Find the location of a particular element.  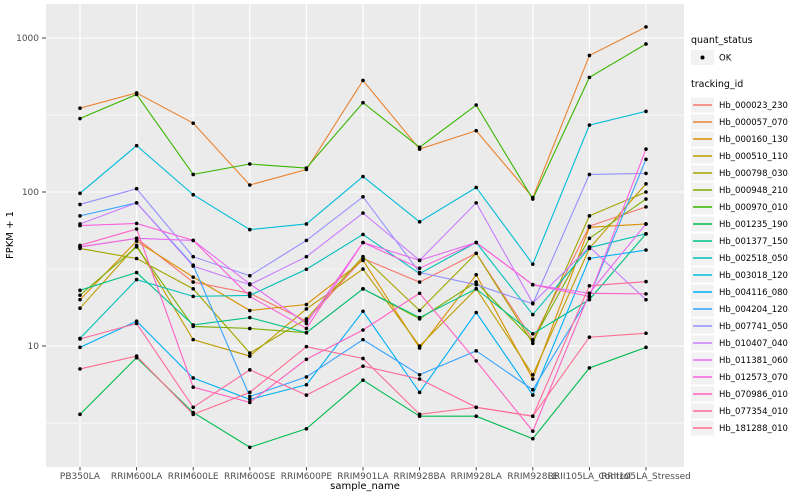

legend-entry: Hb_007741_050 is located at coordinates (739, 326).